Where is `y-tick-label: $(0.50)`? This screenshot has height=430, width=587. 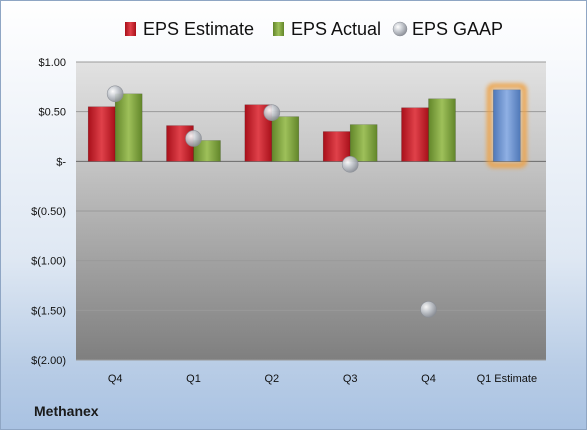 y-tick-label: $(0.50) is located at coordinates (48, 212).